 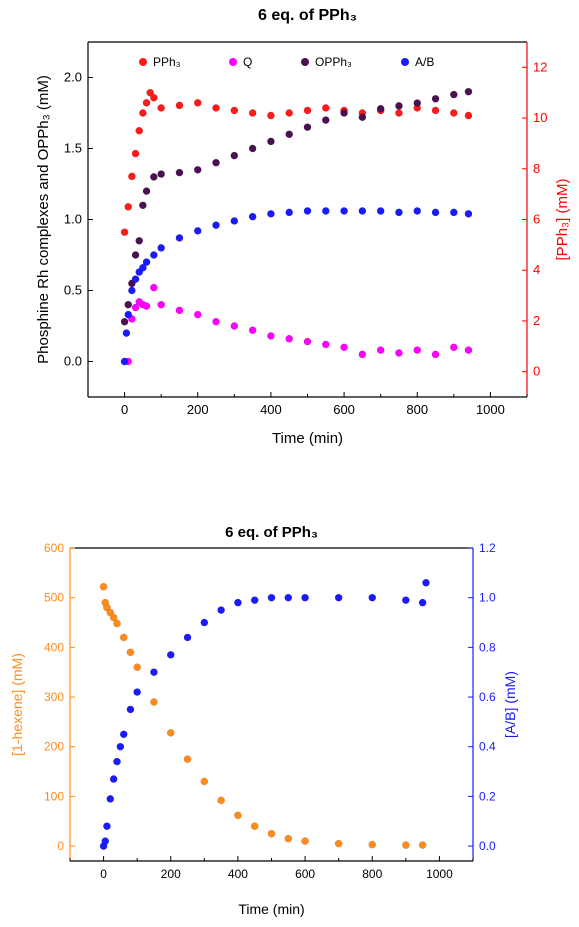 I want to click on y-right-tick-label: 1.0, so click(x=487, y=598).